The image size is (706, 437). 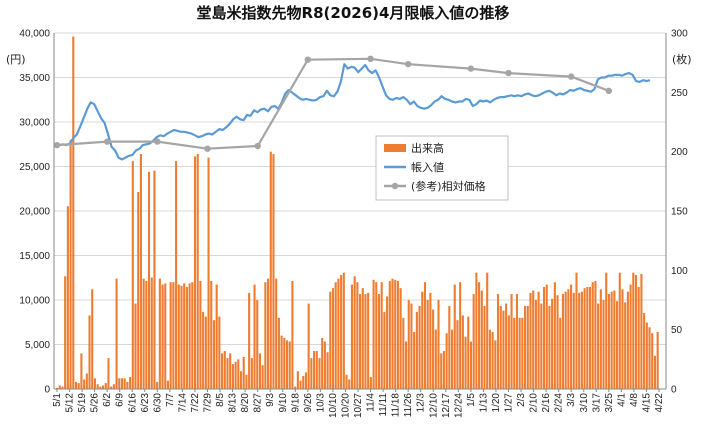 What do you see at coordinates (358, 405) in the screenshot?
I see `x-tick-label: 10/27` at bounding box center [358, 405].